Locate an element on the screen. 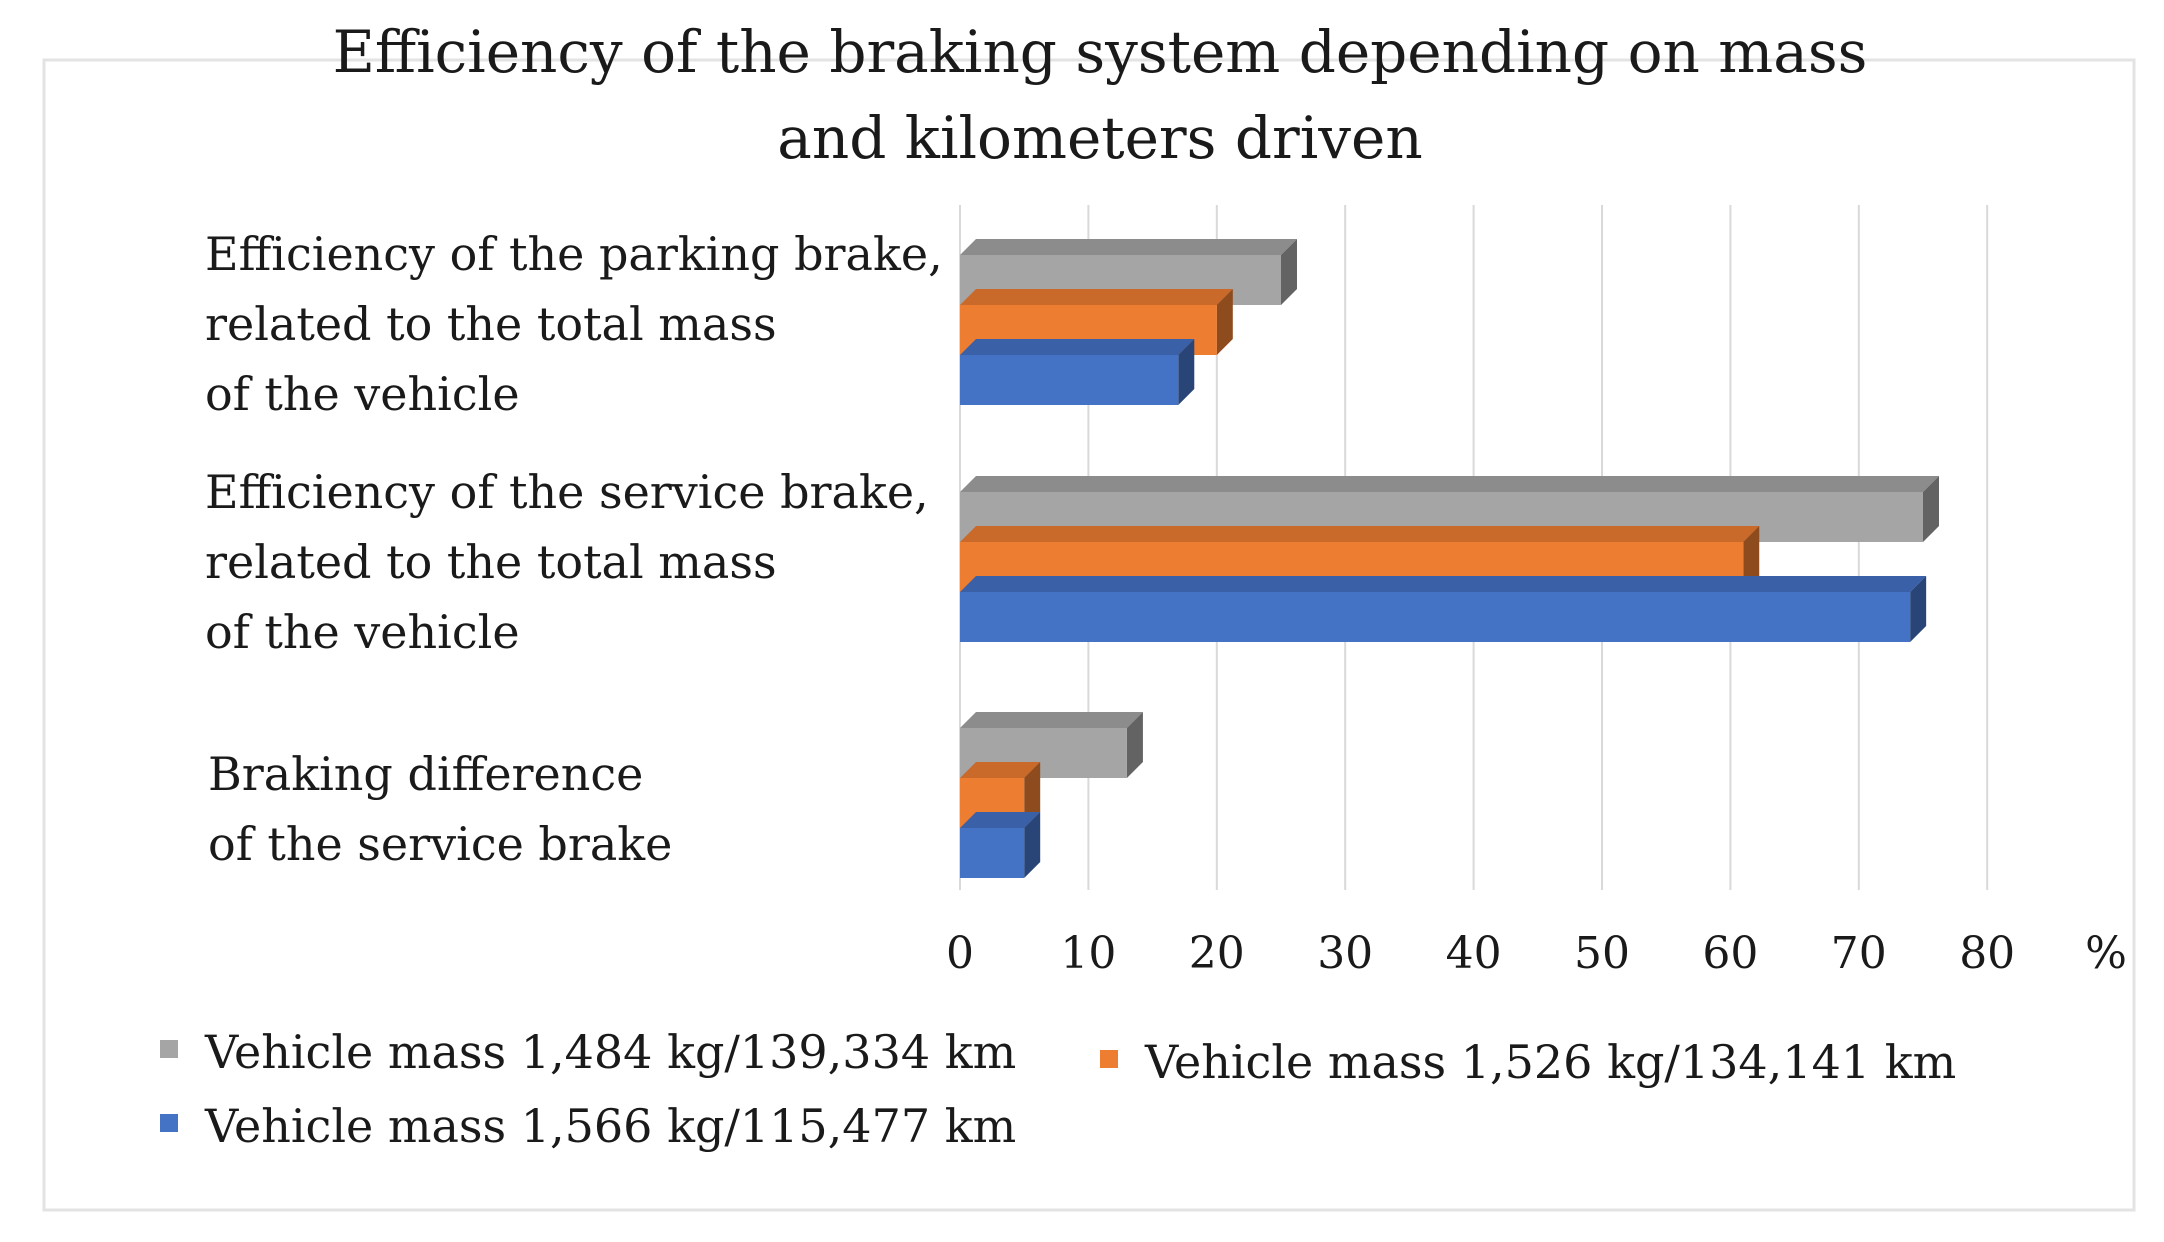  chart-title-line: and kilometers driven is located at coordinates (1099, 138).